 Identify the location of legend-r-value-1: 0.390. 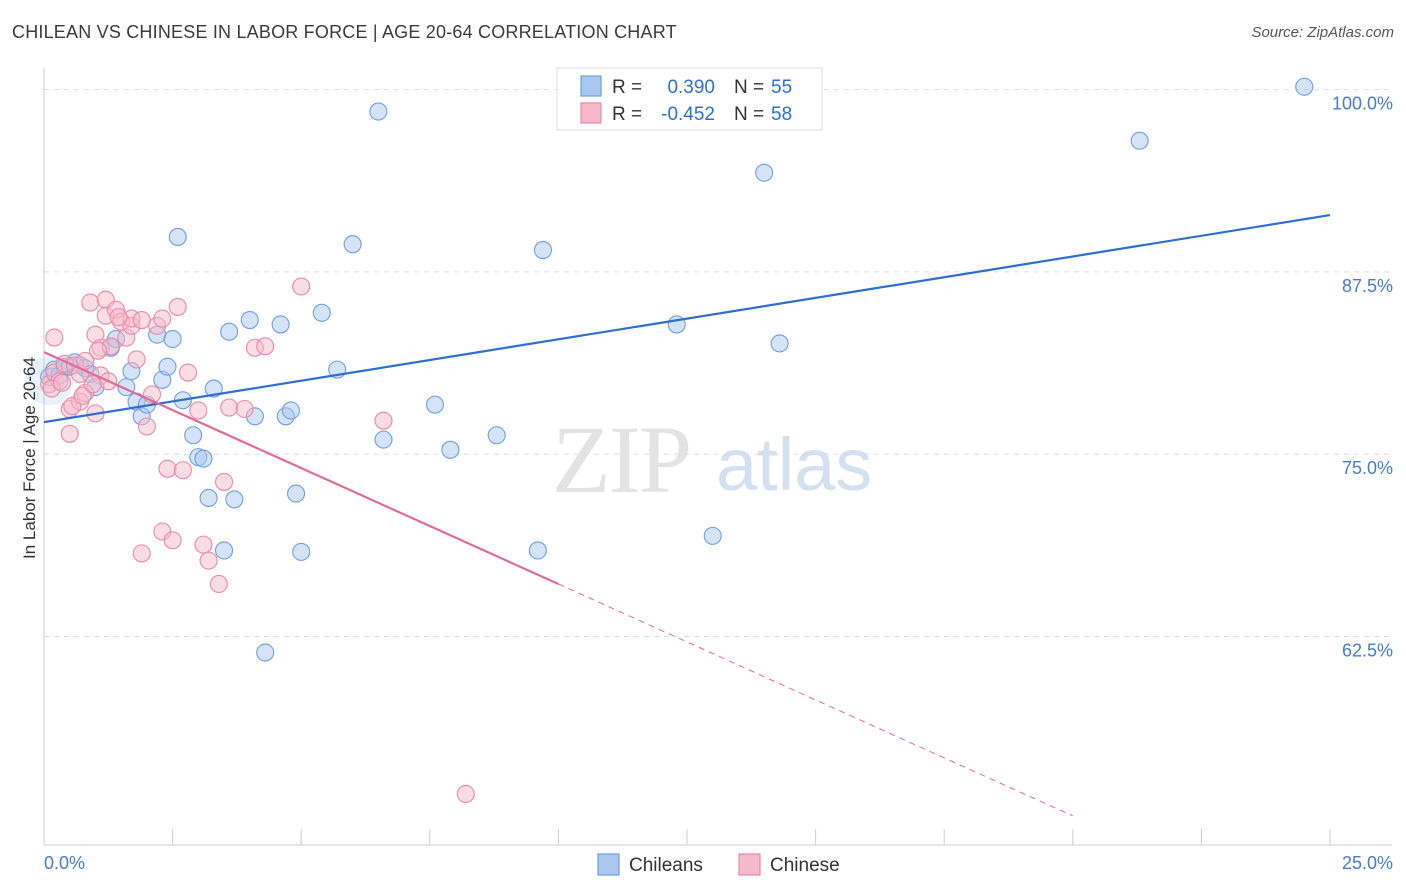
(691, 87).